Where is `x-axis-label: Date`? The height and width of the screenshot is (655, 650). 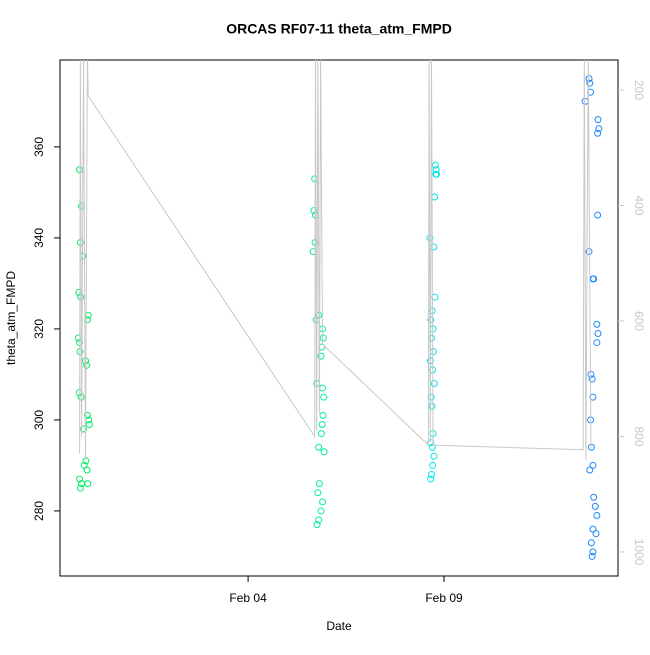
x-axis-label: Date is located at coordinates (339, 626).